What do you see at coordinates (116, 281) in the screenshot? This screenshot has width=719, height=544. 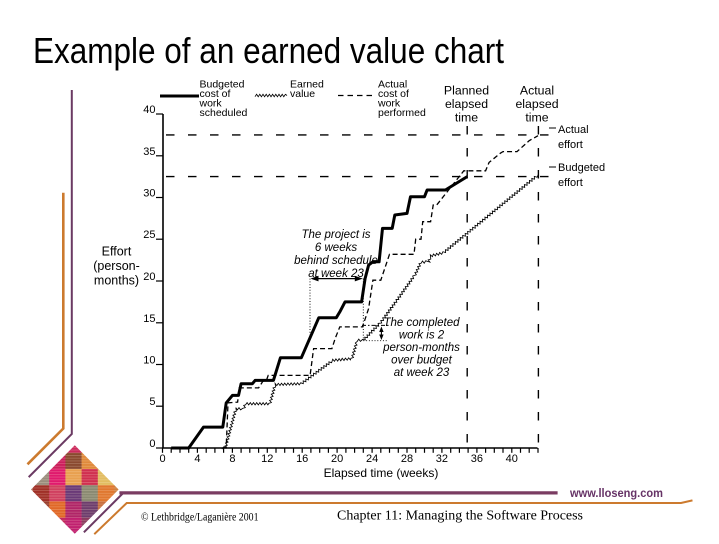 I see `svg-text: months)` at bounding box center [116, 281].